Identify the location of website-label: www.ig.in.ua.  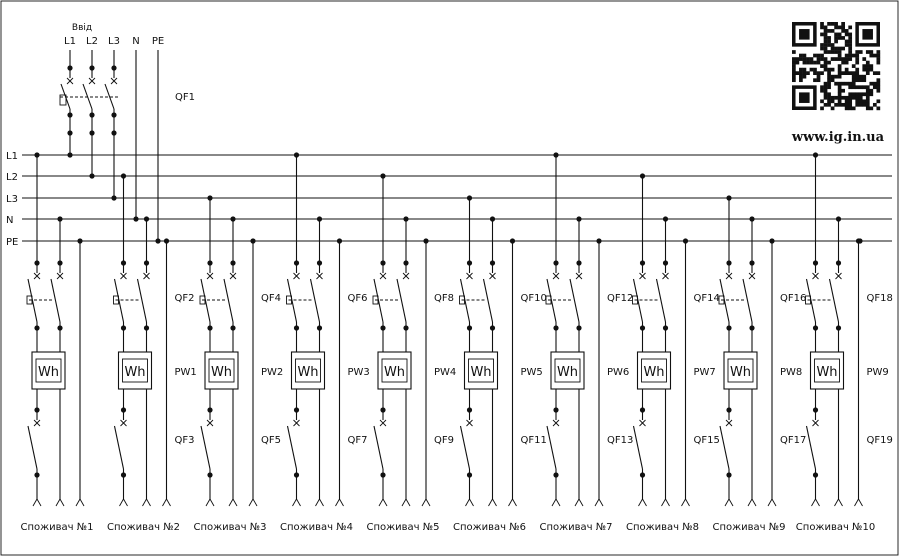
(838, 137).